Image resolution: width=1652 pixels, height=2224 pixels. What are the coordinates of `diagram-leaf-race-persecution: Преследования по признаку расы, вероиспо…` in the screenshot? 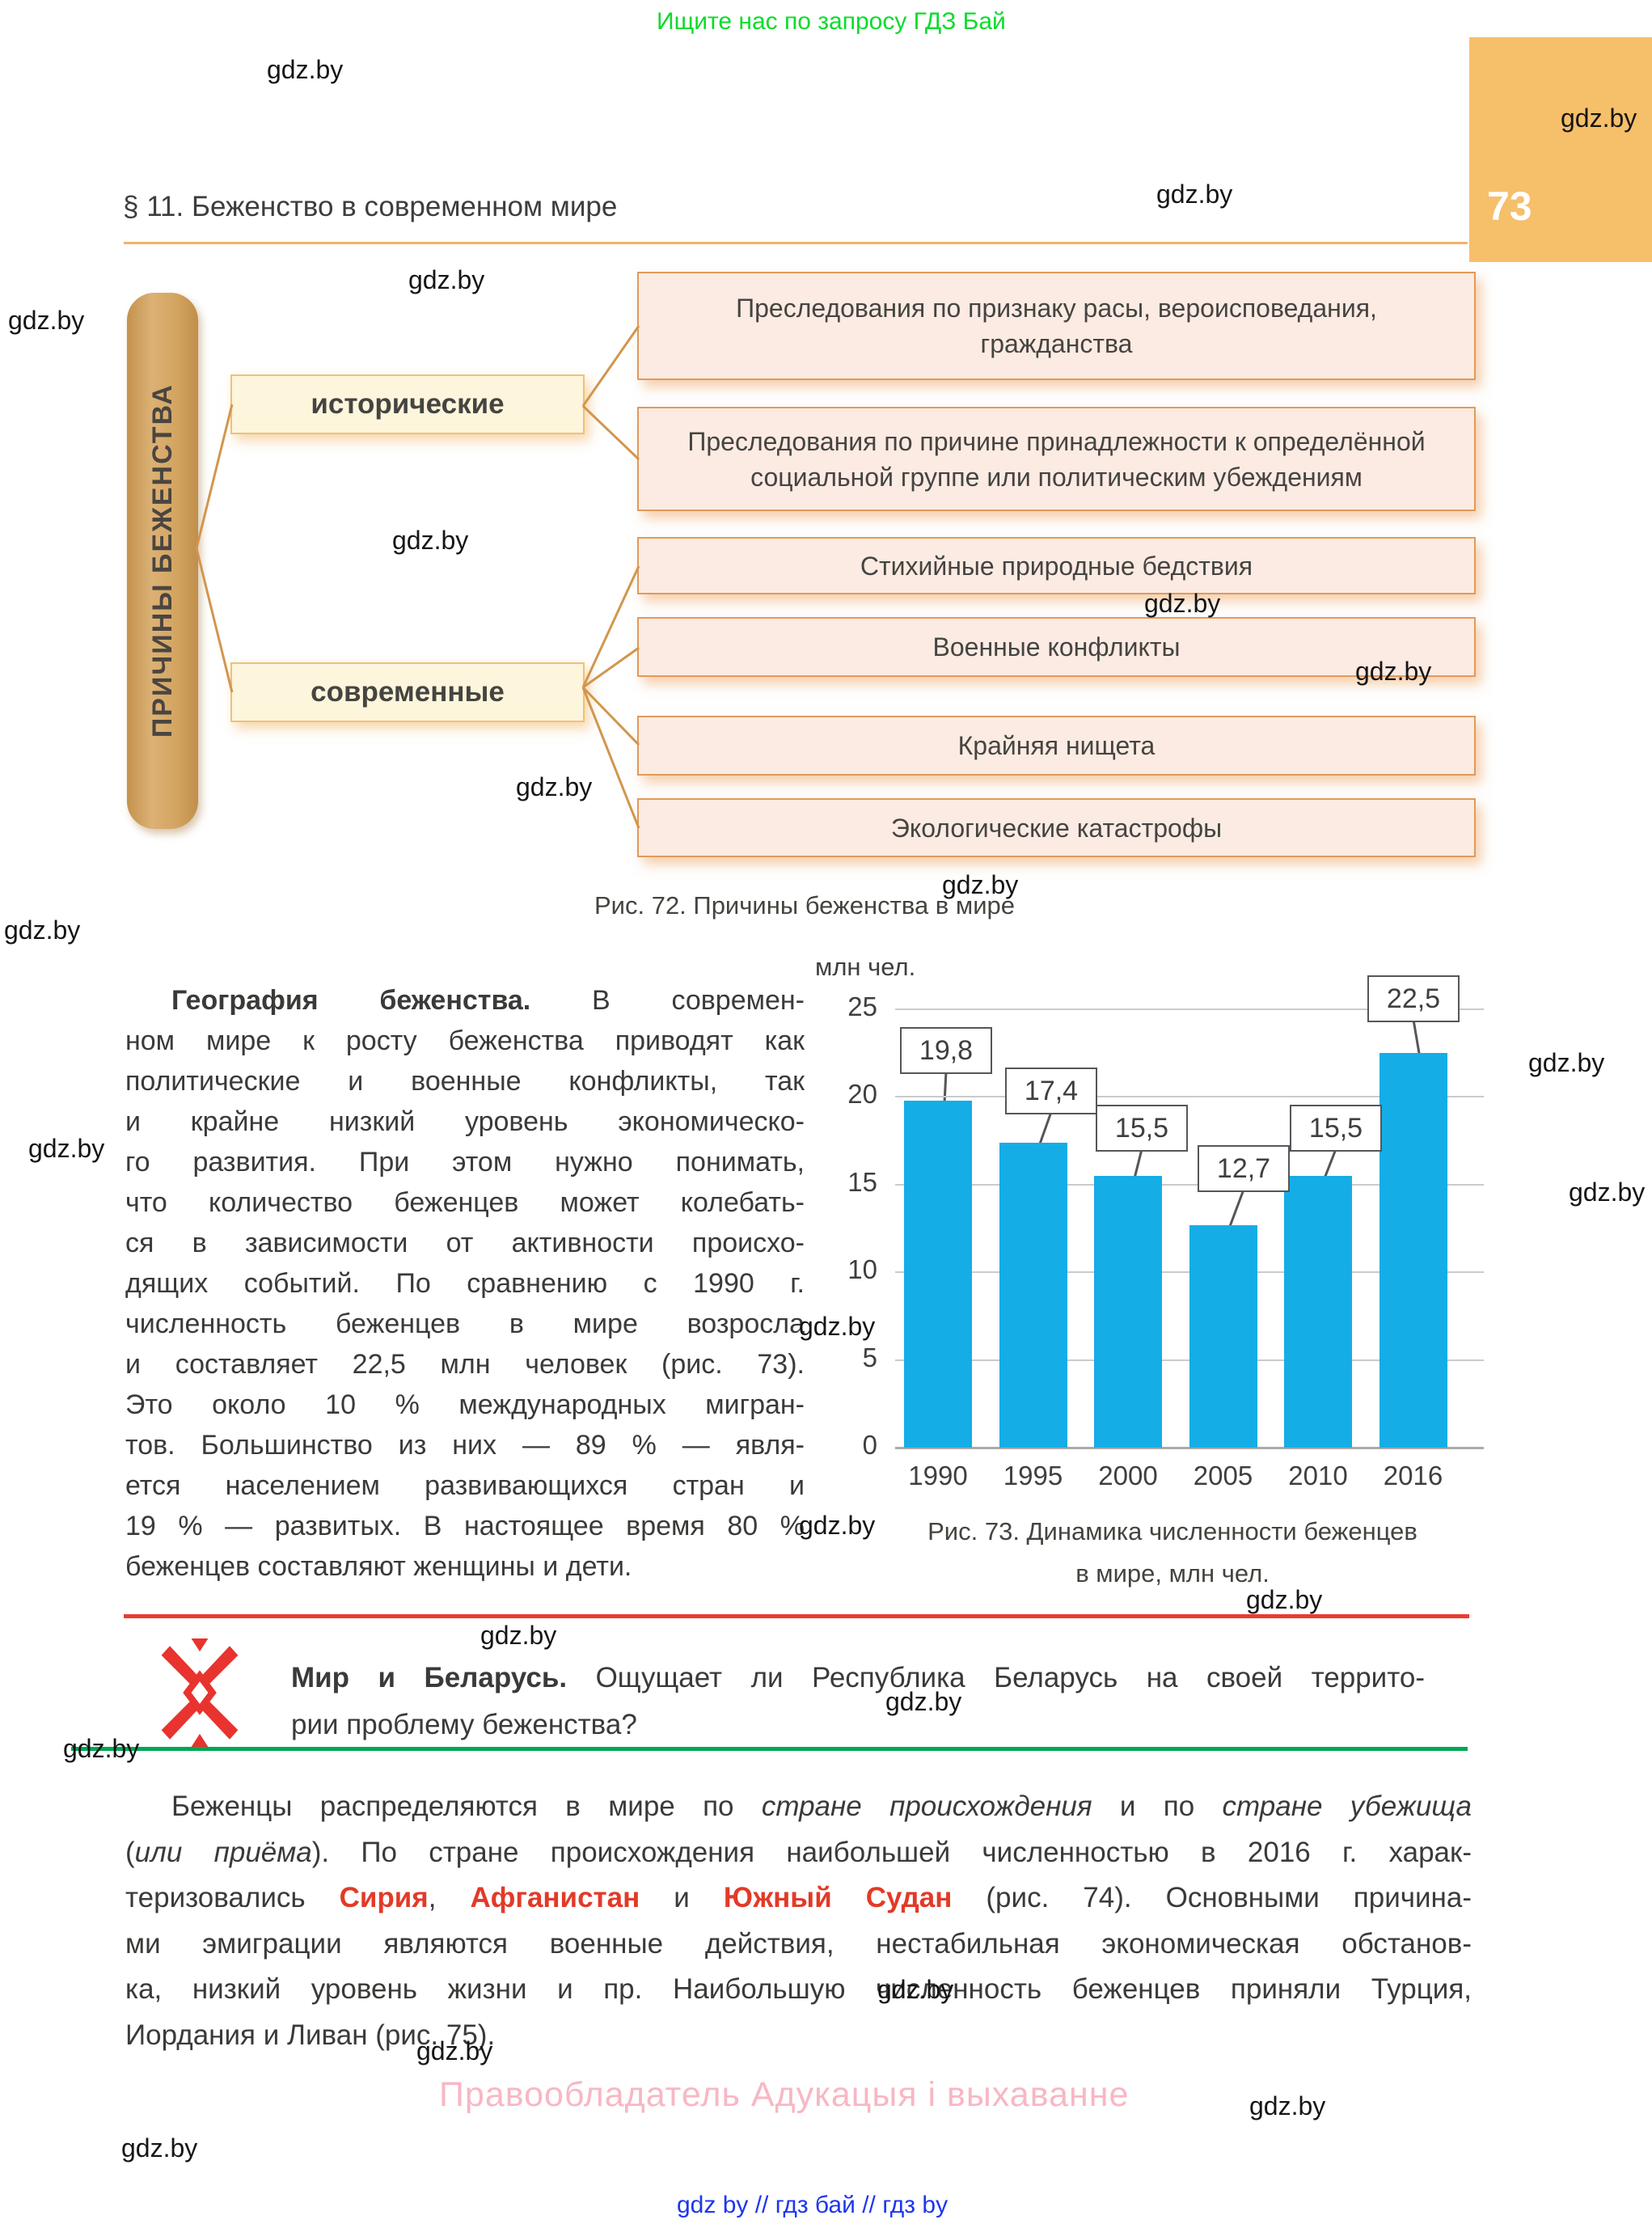 It's located at (1056, 326).